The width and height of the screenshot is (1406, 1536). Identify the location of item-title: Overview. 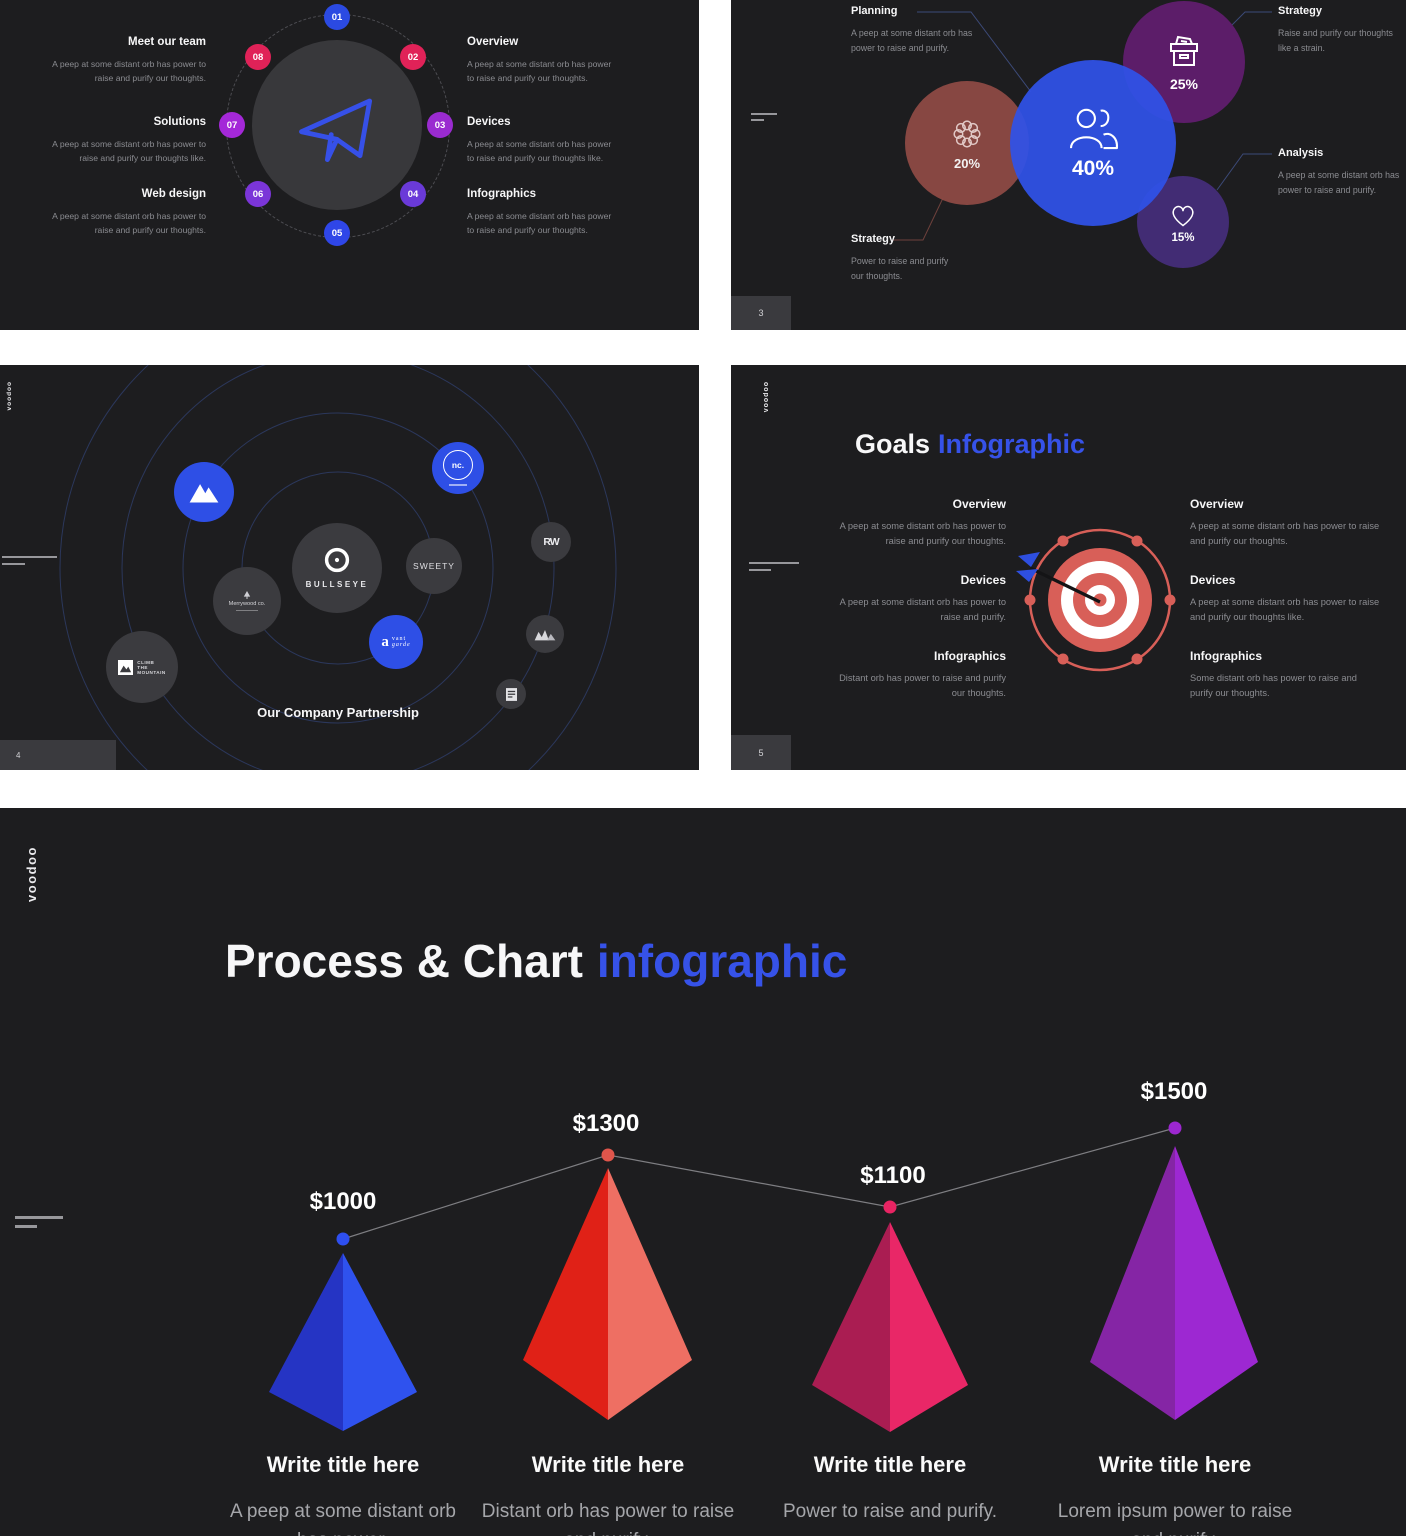
(493, 42).